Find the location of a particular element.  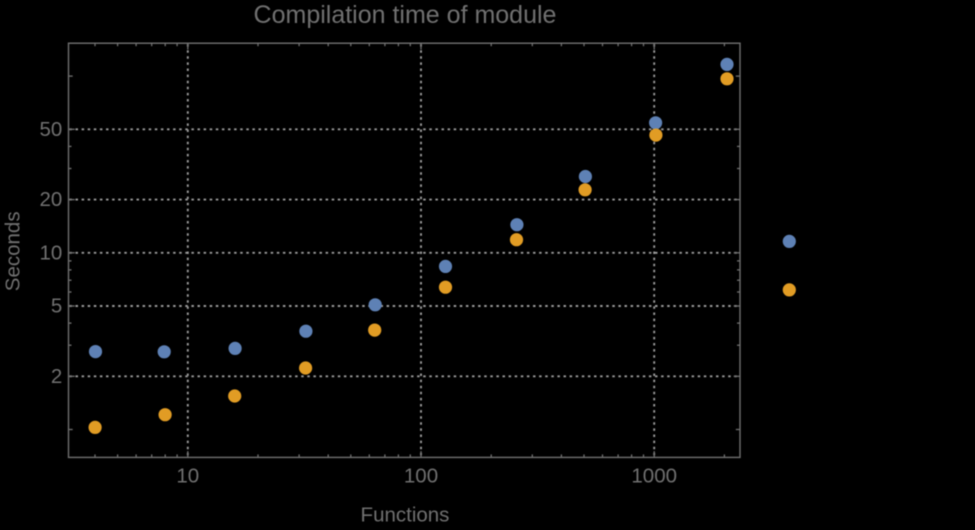

svg-text: 5 is located at coordinates (56, 306).